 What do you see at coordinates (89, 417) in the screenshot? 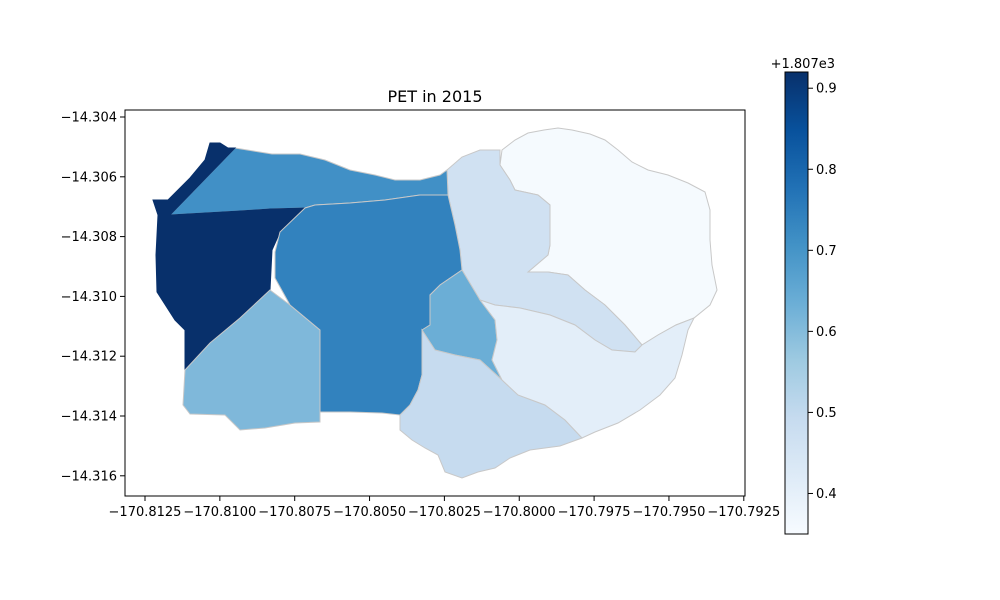
I see `y-tick-label: −14.314` at bounding box center [89, 417].